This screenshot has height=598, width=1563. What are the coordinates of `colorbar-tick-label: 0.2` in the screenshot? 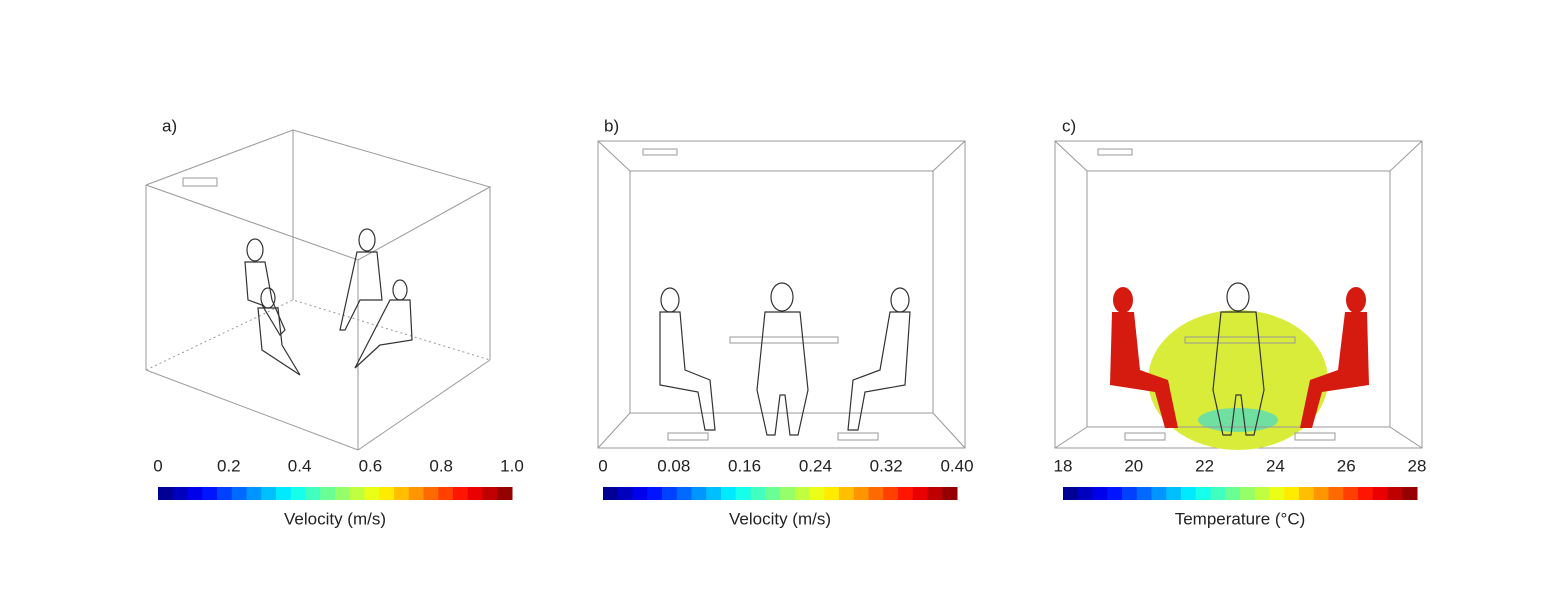 It's located at (229, 465).